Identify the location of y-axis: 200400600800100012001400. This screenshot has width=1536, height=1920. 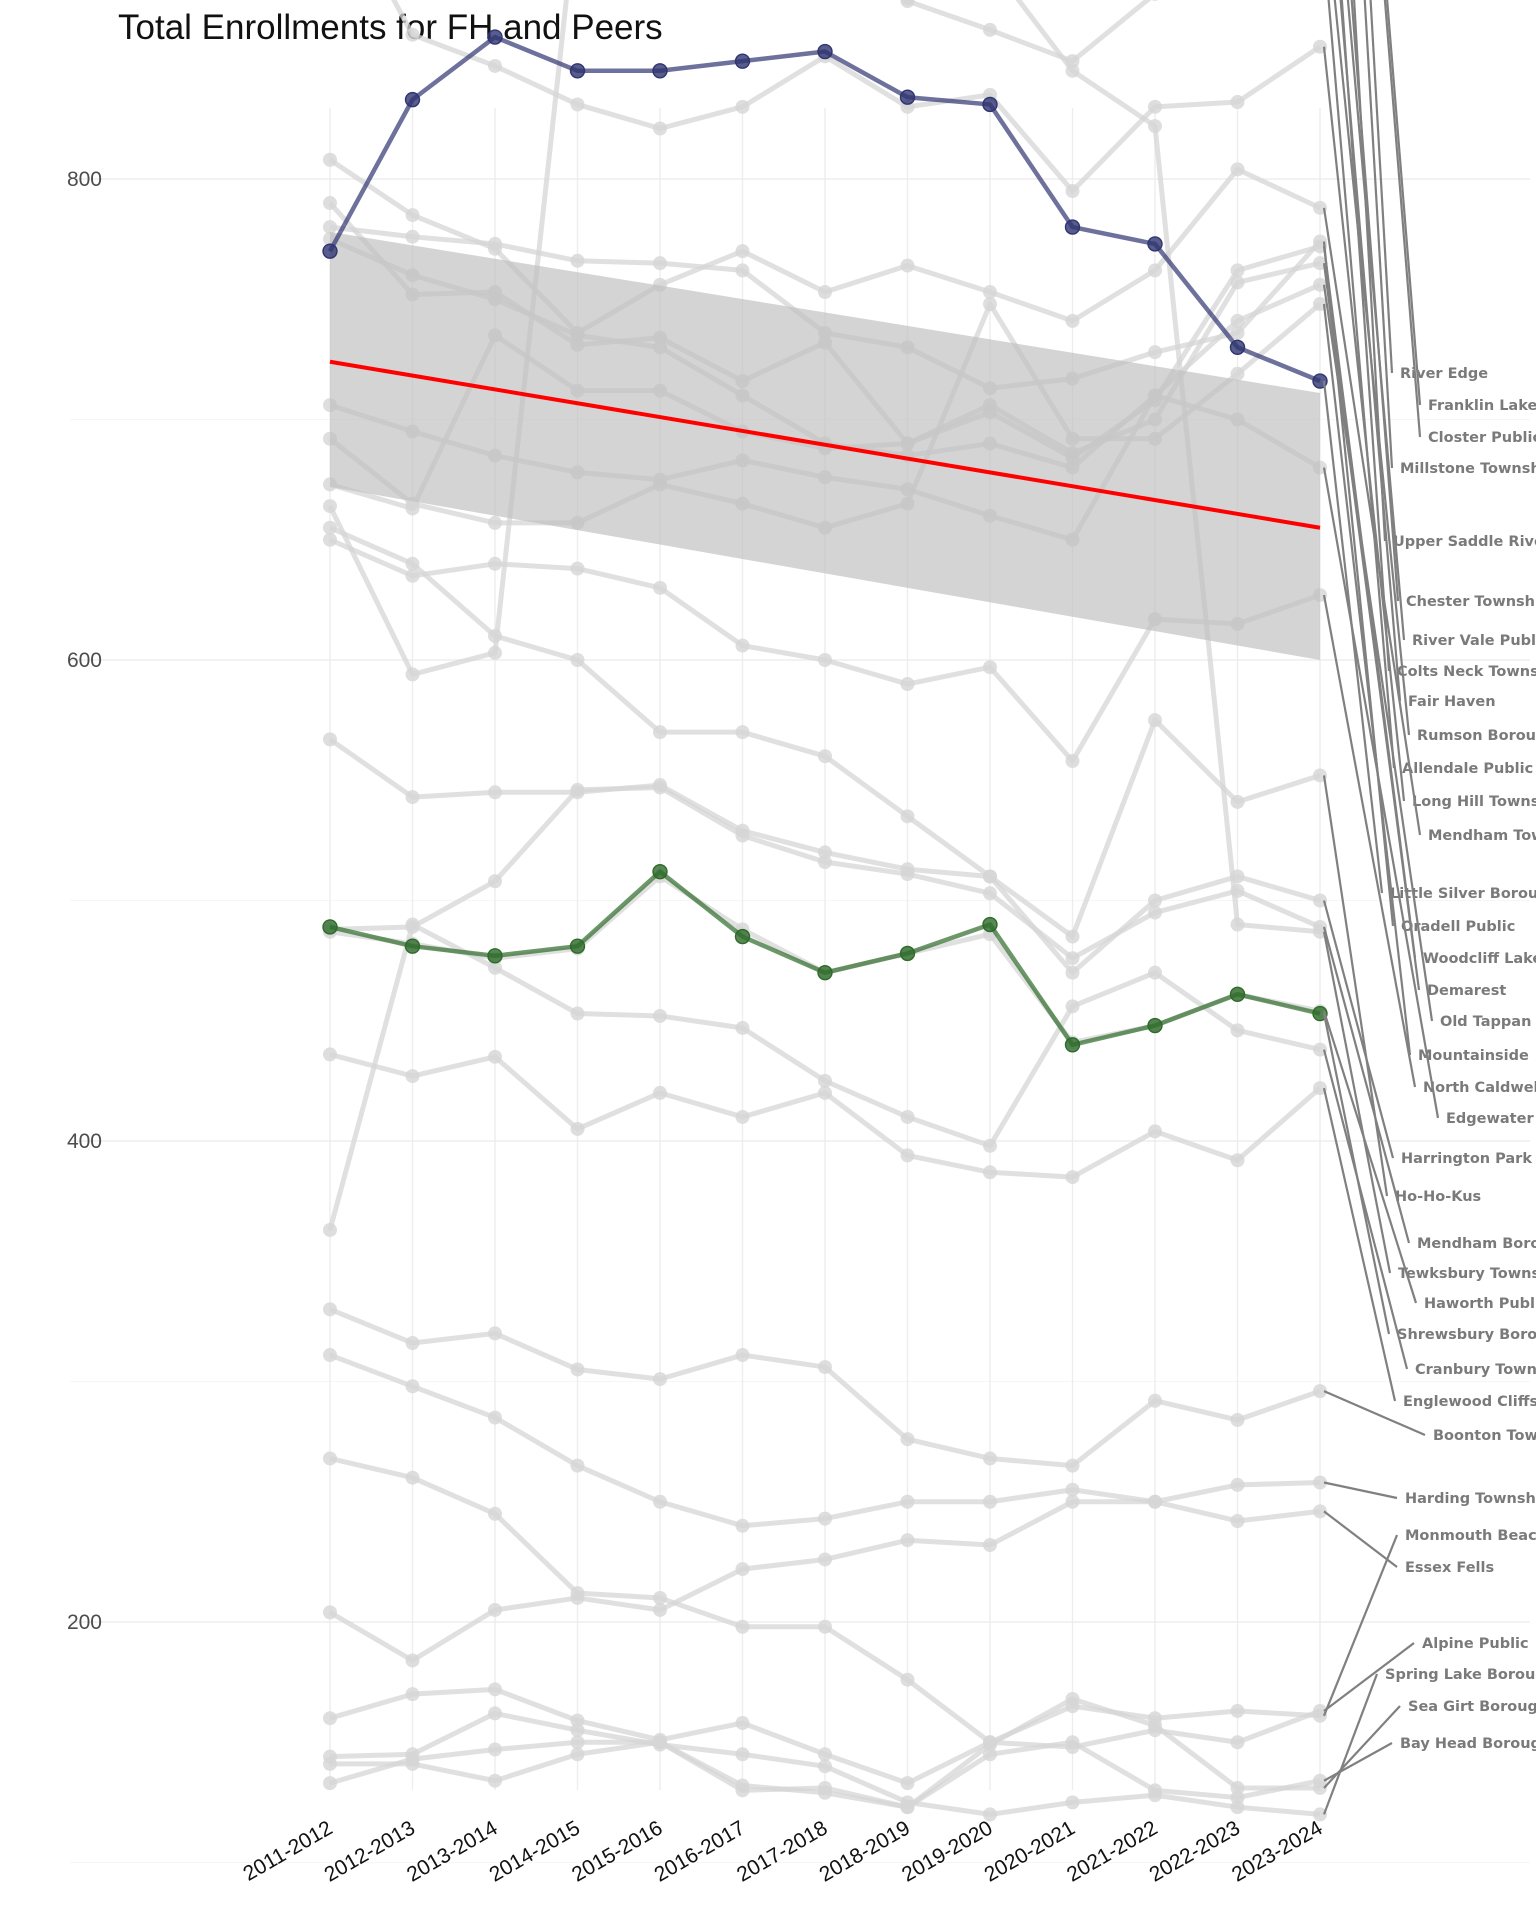
(84, 901).